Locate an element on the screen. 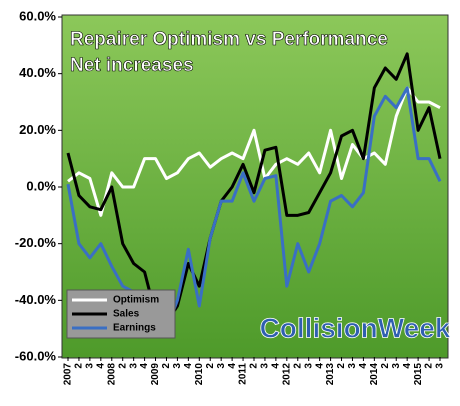 This screenshot has height=406, width=460. y-tick-label: 60.0% is located at coordinates (37, 15).